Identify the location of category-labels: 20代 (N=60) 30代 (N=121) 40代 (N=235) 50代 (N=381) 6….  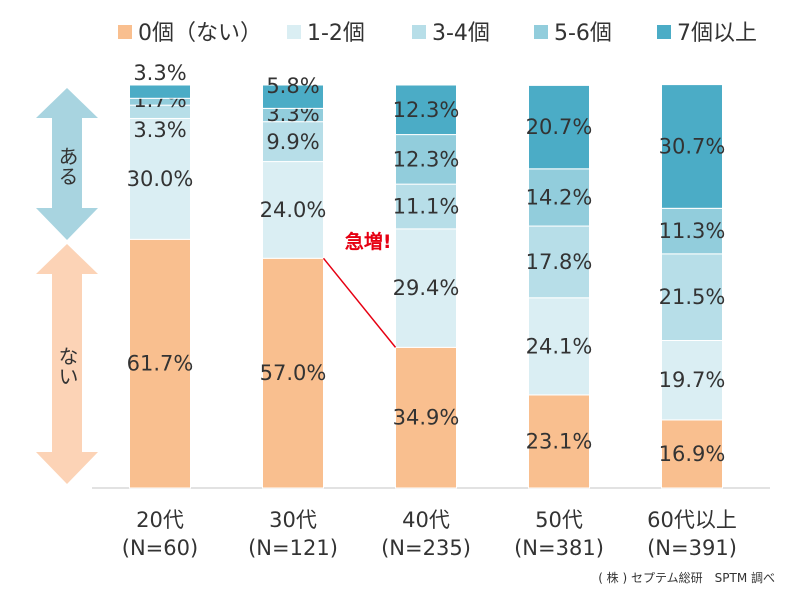
(429, 534).